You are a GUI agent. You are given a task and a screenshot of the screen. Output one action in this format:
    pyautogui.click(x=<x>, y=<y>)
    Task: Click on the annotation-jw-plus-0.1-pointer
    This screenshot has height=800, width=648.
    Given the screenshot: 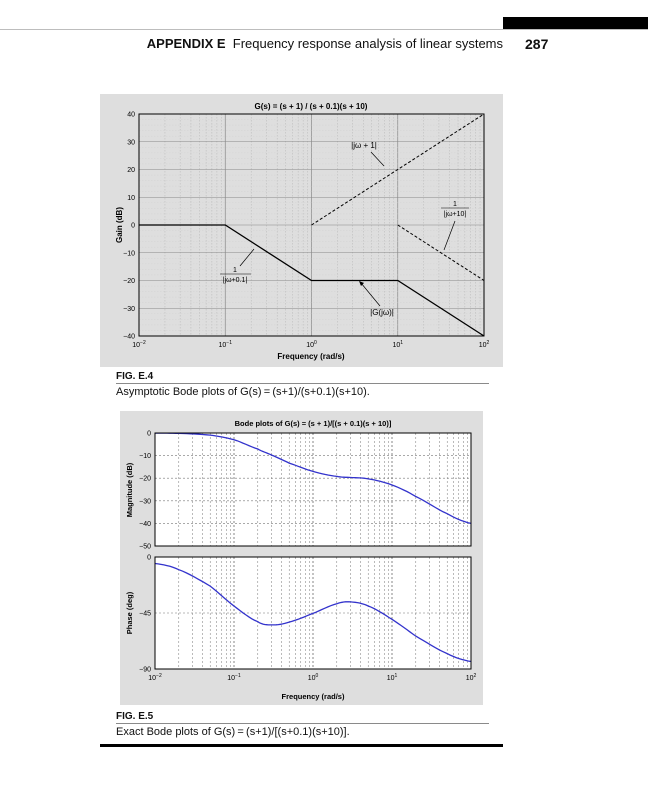 What is the action you would take?
    pyautogui.click(x=247, y=257)
    